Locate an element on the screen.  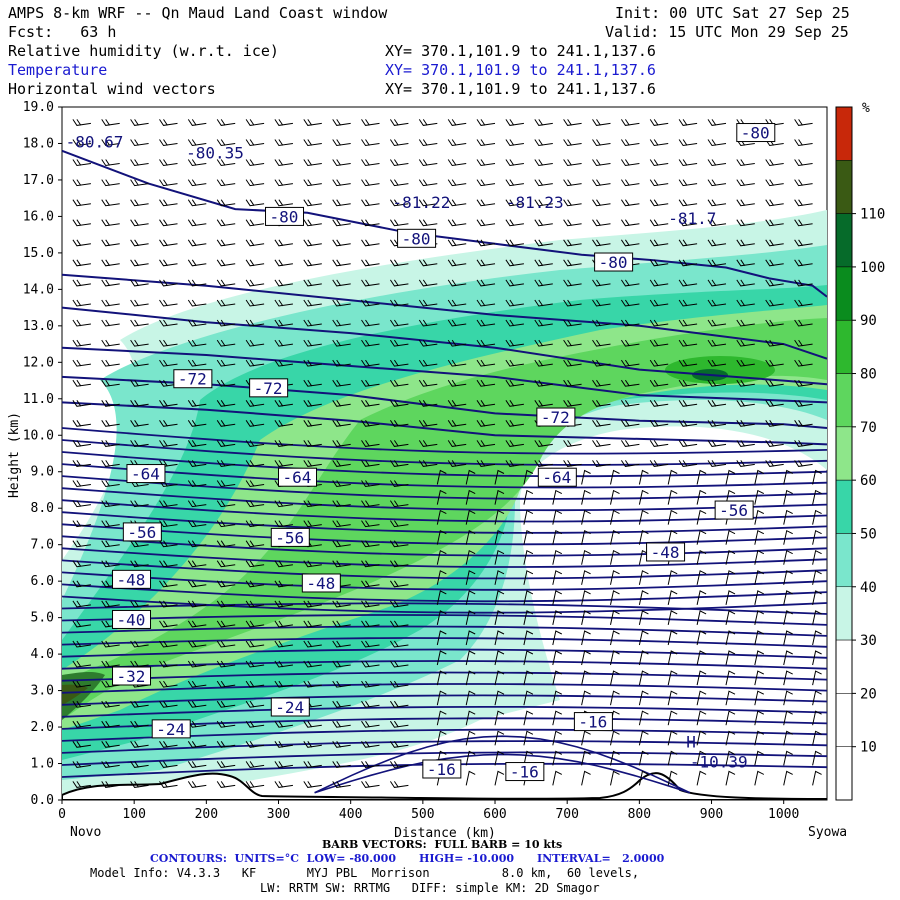
y-tick-label: 11.0 is located at coordinates (38, 399).